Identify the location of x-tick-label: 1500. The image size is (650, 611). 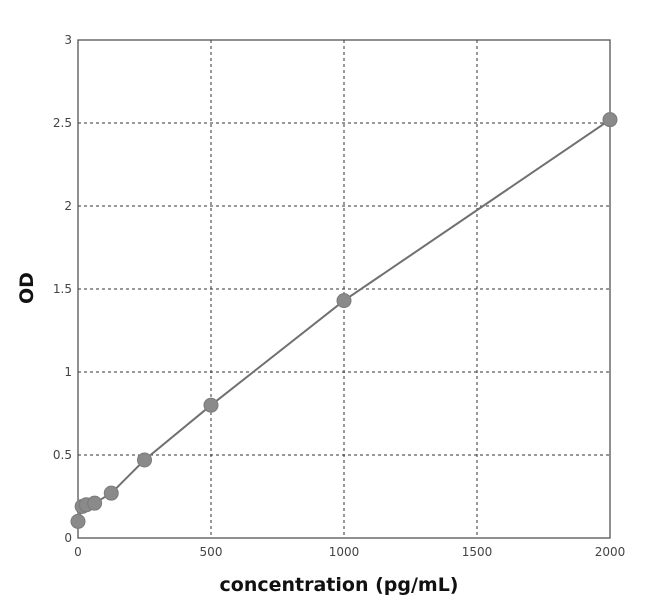
(477, 552).